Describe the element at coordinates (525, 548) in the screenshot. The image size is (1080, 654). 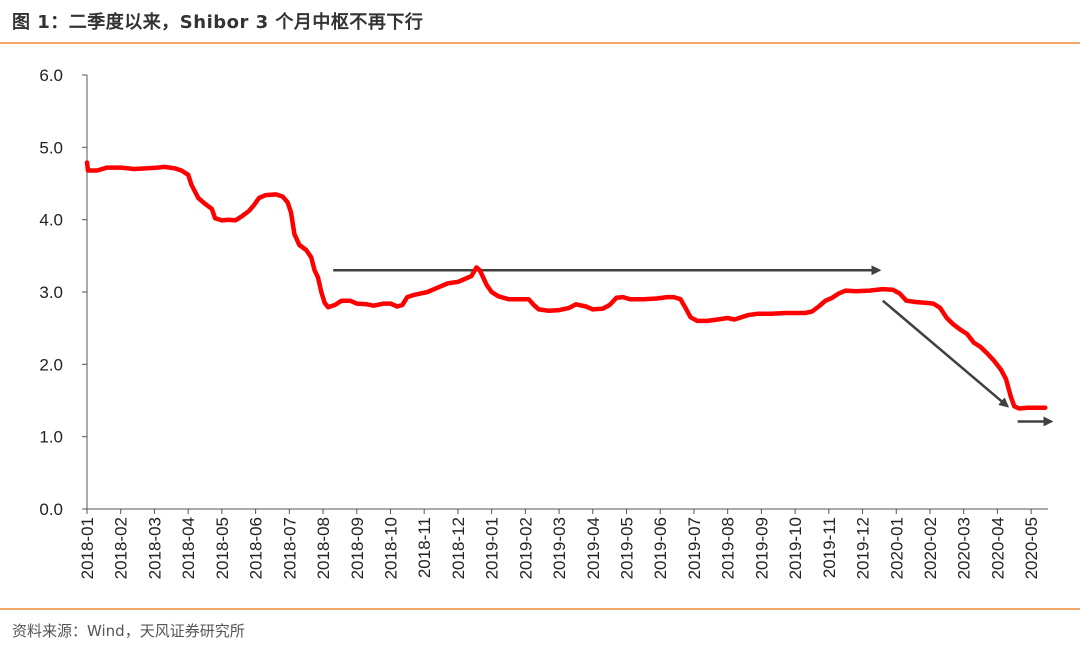
I see `x-tick-label: 2019-02` at that location.